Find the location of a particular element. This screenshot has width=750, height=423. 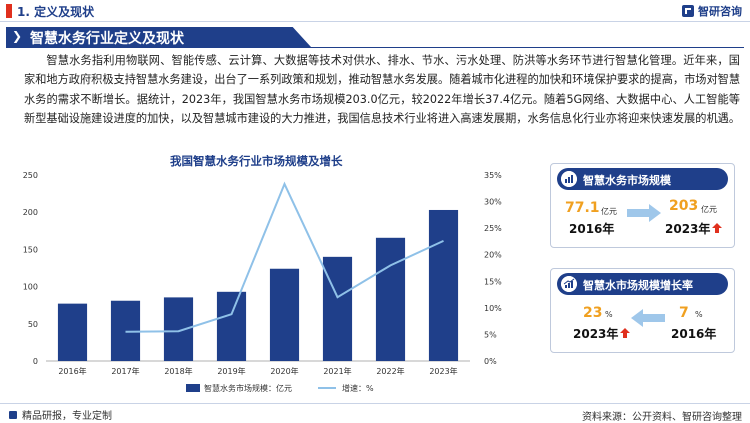

right-tick-label: 10% is located at coordinates (493, 308).